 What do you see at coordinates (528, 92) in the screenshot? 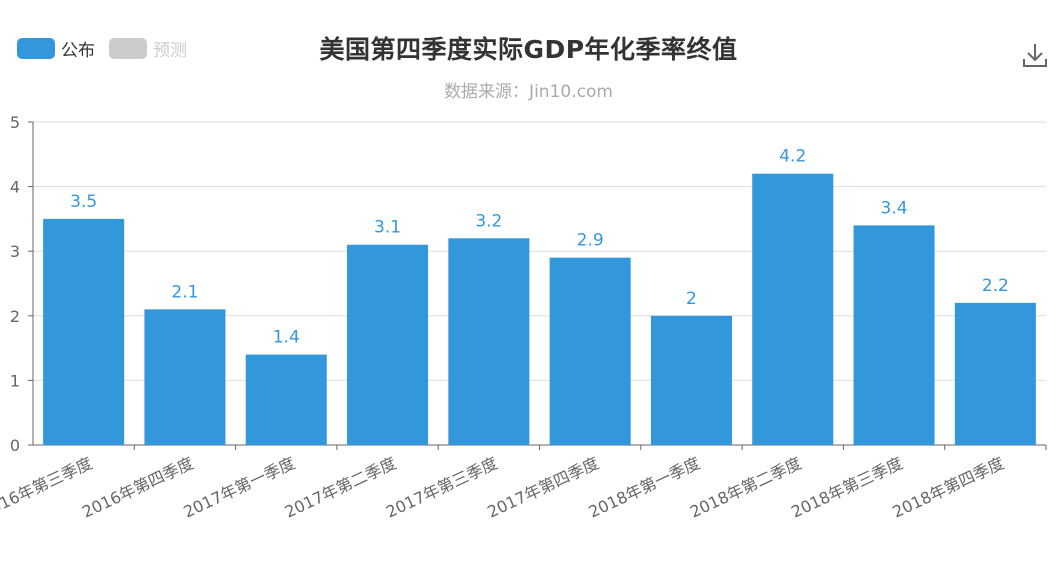
I see `chart-subtitle: 数据来源：Jin10.com` at bounding box center [528, 92].